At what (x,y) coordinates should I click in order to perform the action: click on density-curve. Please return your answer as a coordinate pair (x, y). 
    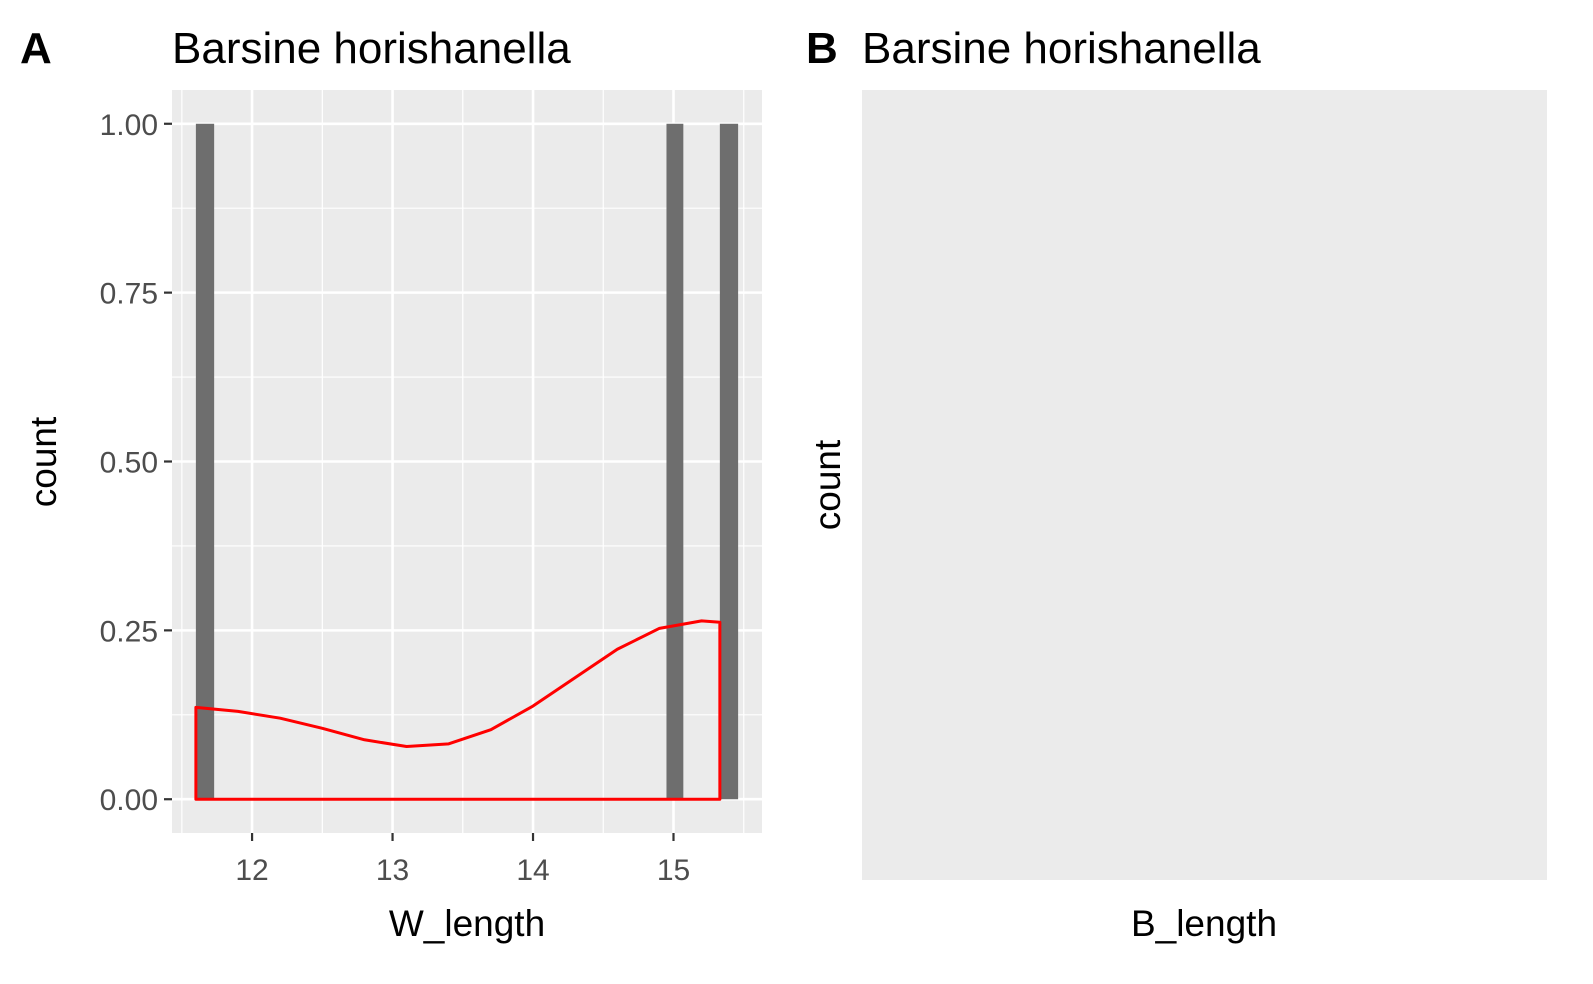
    Looking at the image, I should click on (458, 710).